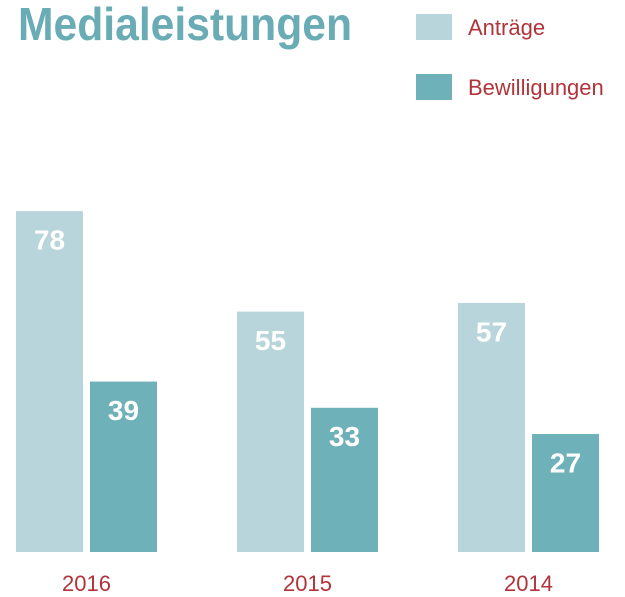 This screenshot has height=597, width=625. I want to click on value-label: 33, so click(344, 436).